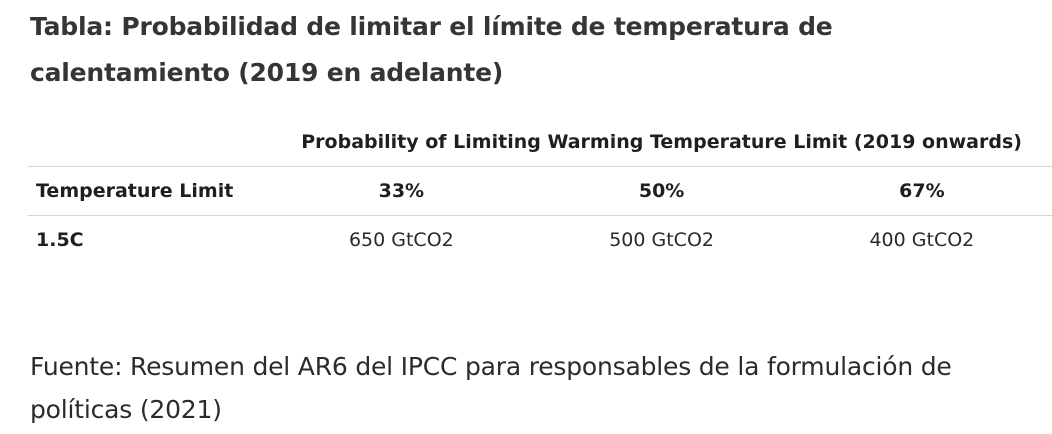  Describe the element at coordinates (921, 191) in the screenshot. I see `column-header-67: 67%` at that location.